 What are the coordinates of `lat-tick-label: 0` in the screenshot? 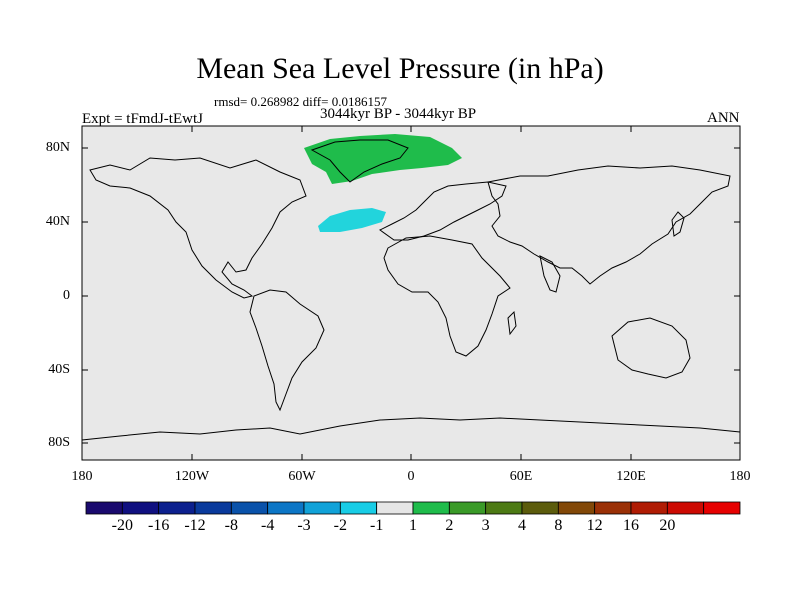 It's located at (66, 295).